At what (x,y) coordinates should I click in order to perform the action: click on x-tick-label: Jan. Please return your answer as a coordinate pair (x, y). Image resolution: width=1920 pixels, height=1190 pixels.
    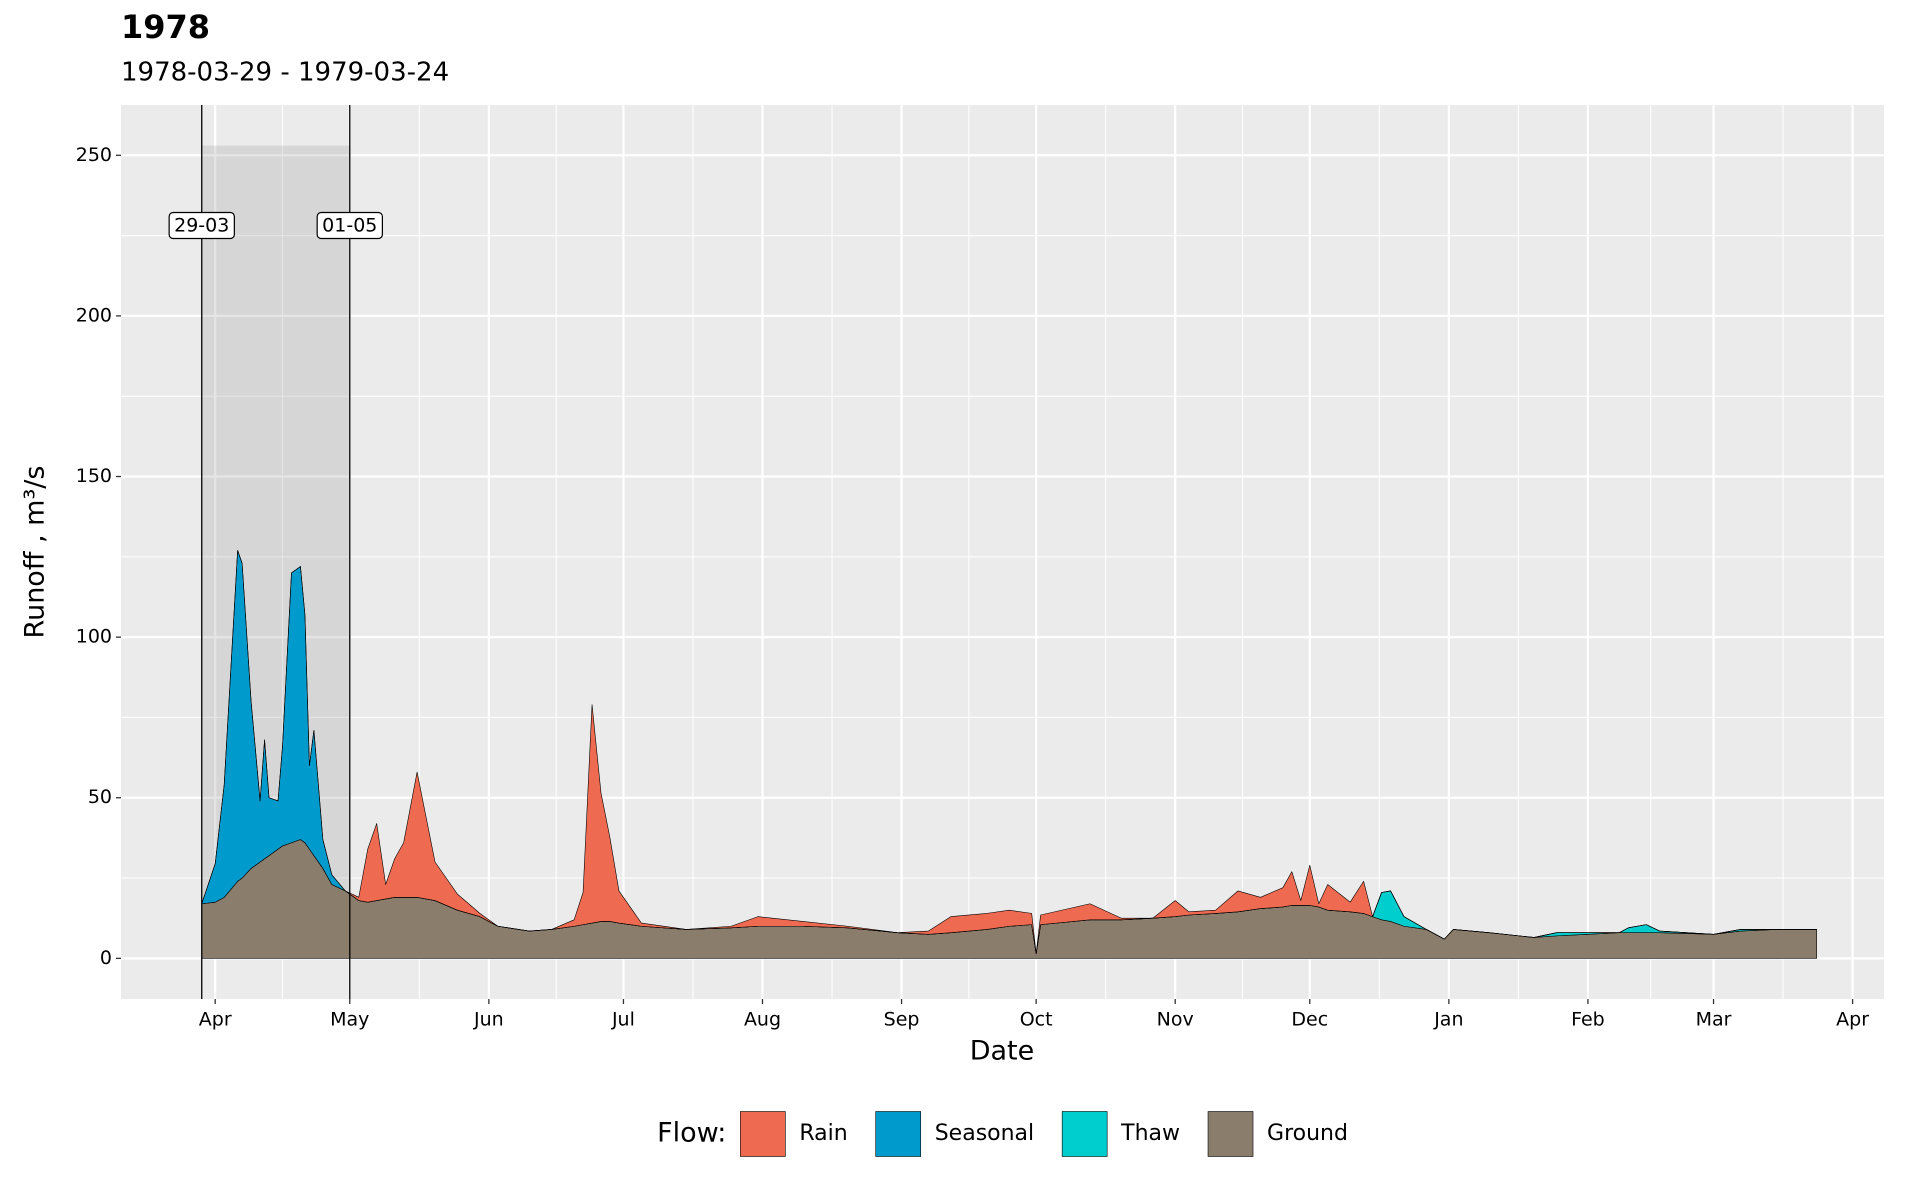
    Looking at the image, I should click on (1448, 1020).